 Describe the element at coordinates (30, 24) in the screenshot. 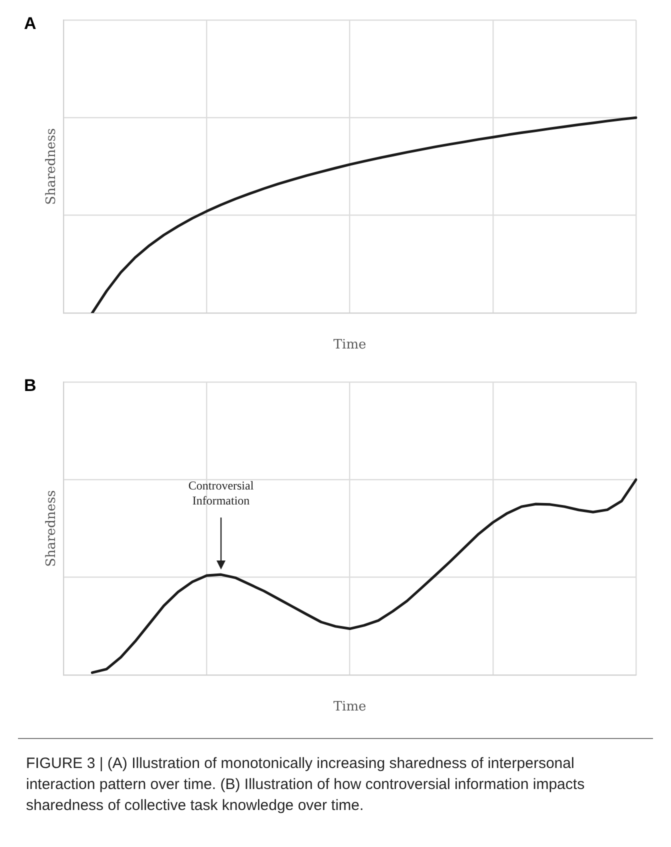

I see `chart-title: A` at that location.